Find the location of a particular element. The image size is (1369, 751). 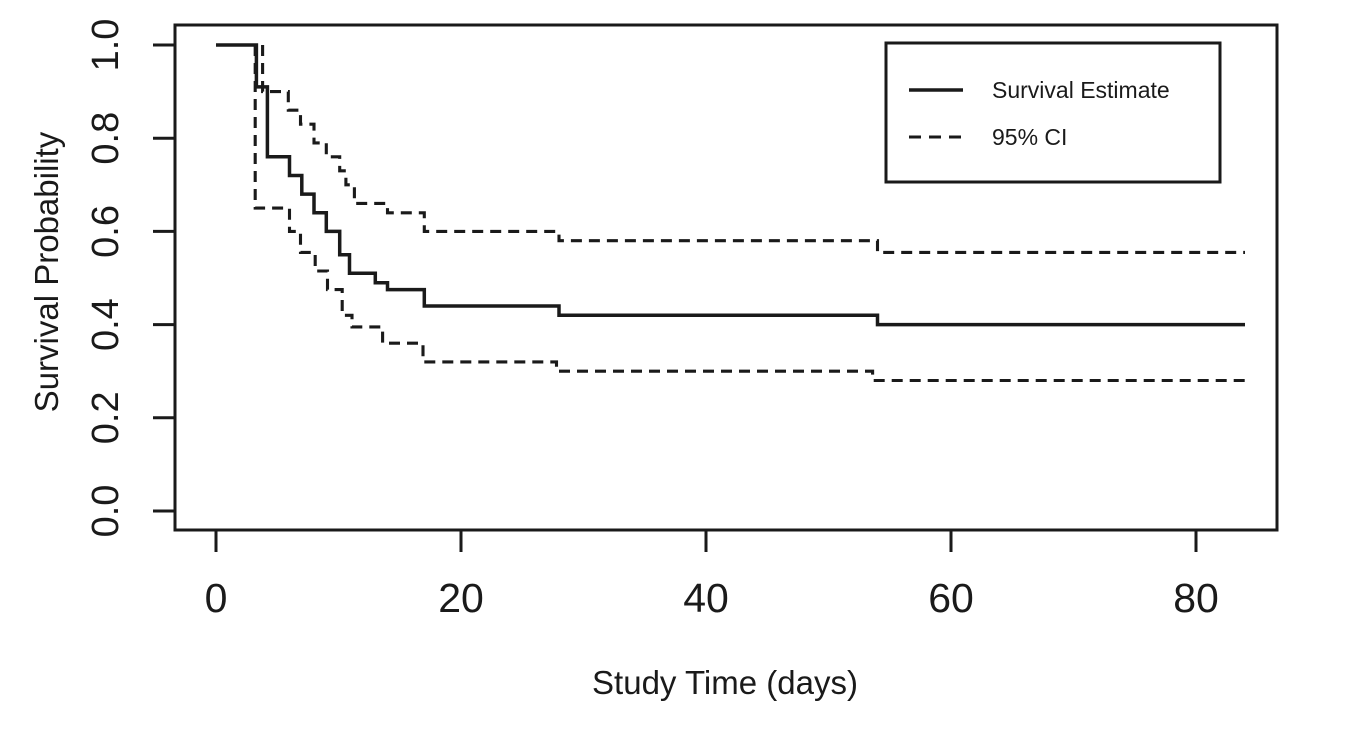

x-tick-label: 60 is located at coordinates (951, 598).